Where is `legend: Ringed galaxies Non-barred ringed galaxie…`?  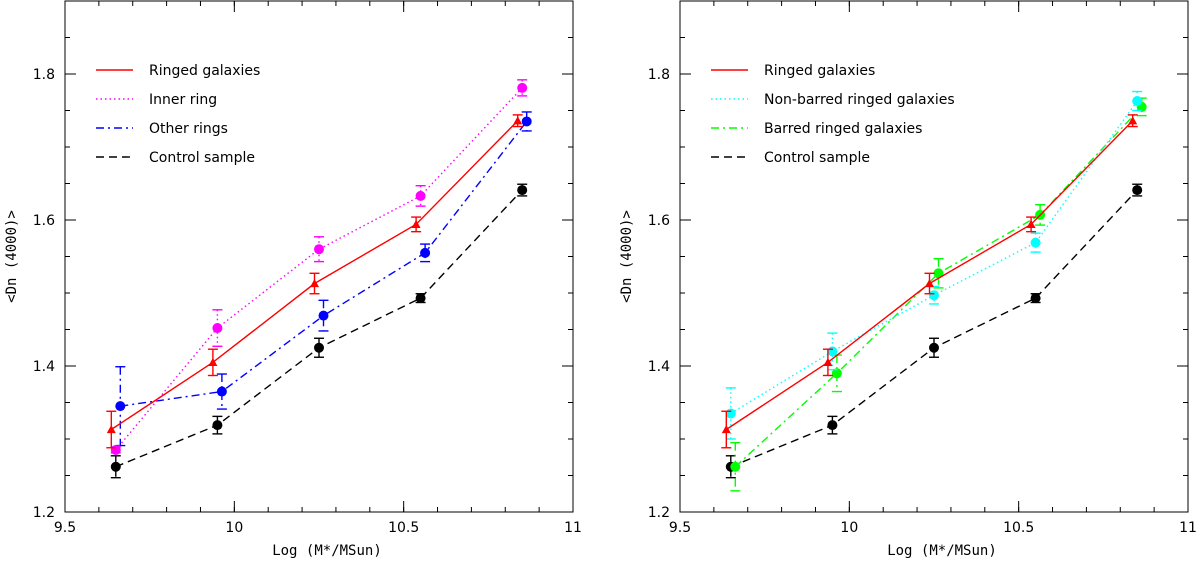 legend: Ringed galaxies Non-barred ringed galaxie… is located at coordinates (833, 114).